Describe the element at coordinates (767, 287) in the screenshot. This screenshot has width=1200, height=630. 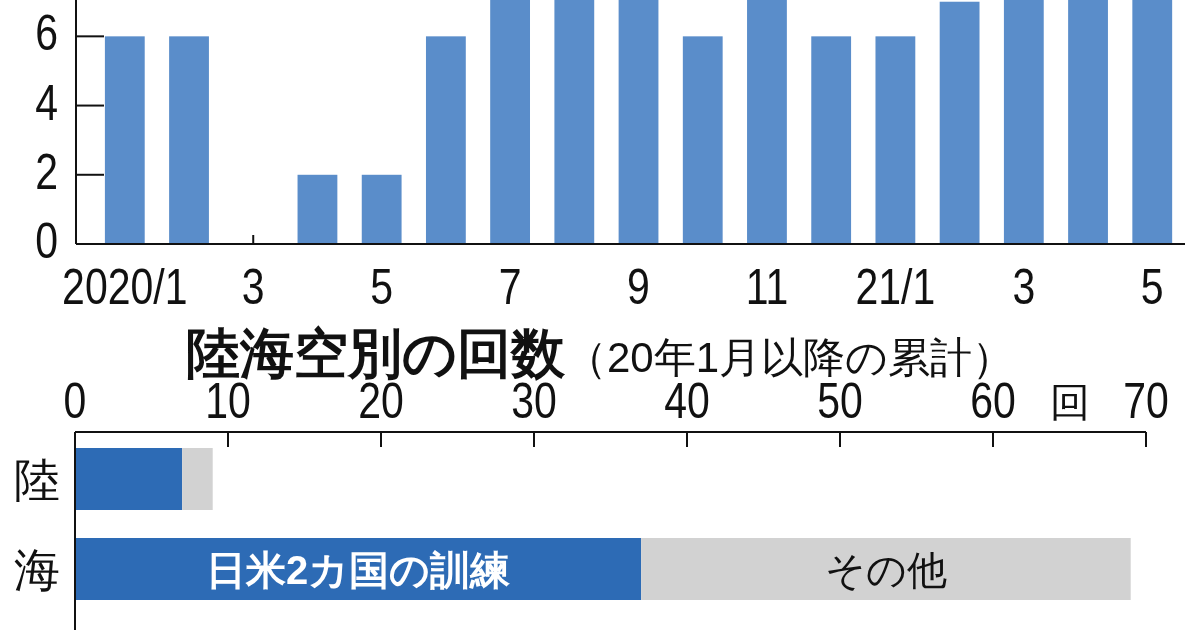
I see `x-tick-label: 11` at that location.